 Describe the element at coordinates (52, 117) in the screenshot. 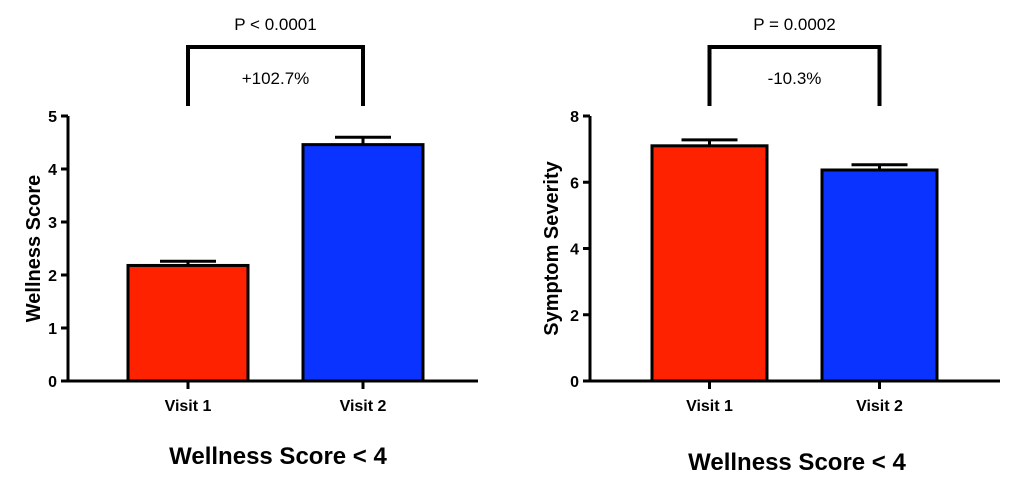

I see `y-tick-label: 5` at that location.